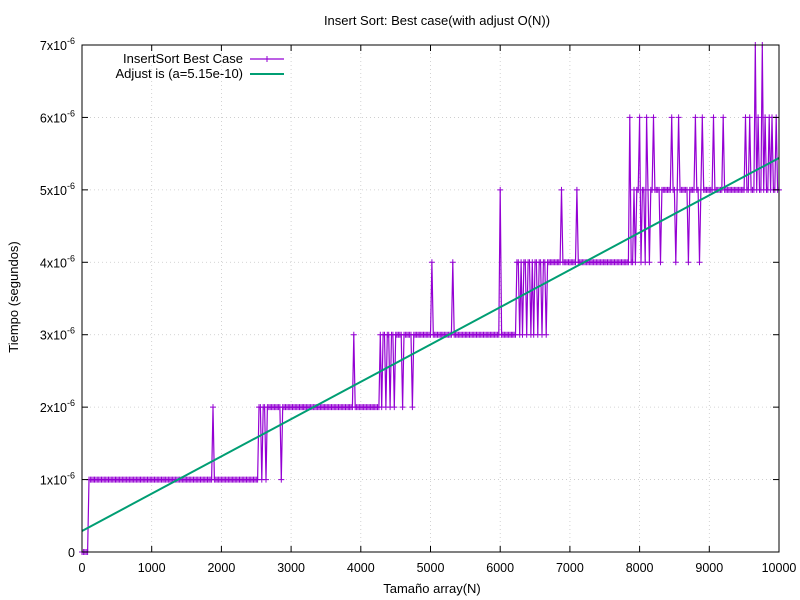 This screenshot has width=800, height=600. Describe the element at coordinates (640, 568) in the screenshot. I see `x-tick-label: 8000` at that location.